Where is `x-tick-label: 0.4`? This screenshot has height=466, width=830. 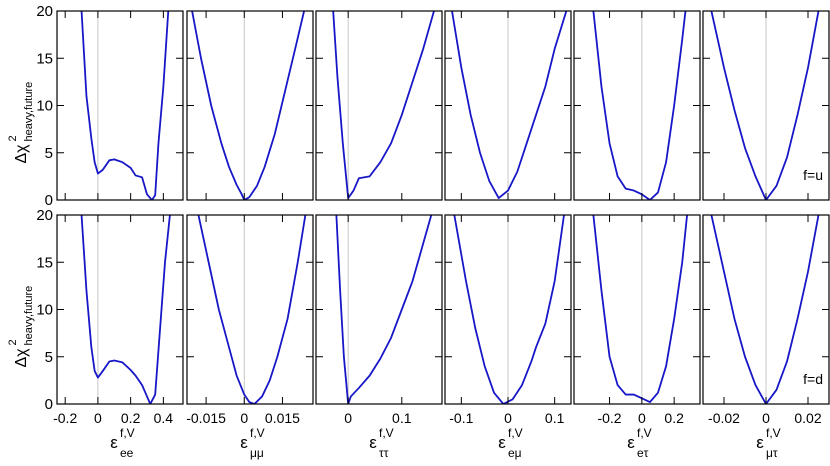 x-tick-label: 0.4 is located at coordinates (164, 418).